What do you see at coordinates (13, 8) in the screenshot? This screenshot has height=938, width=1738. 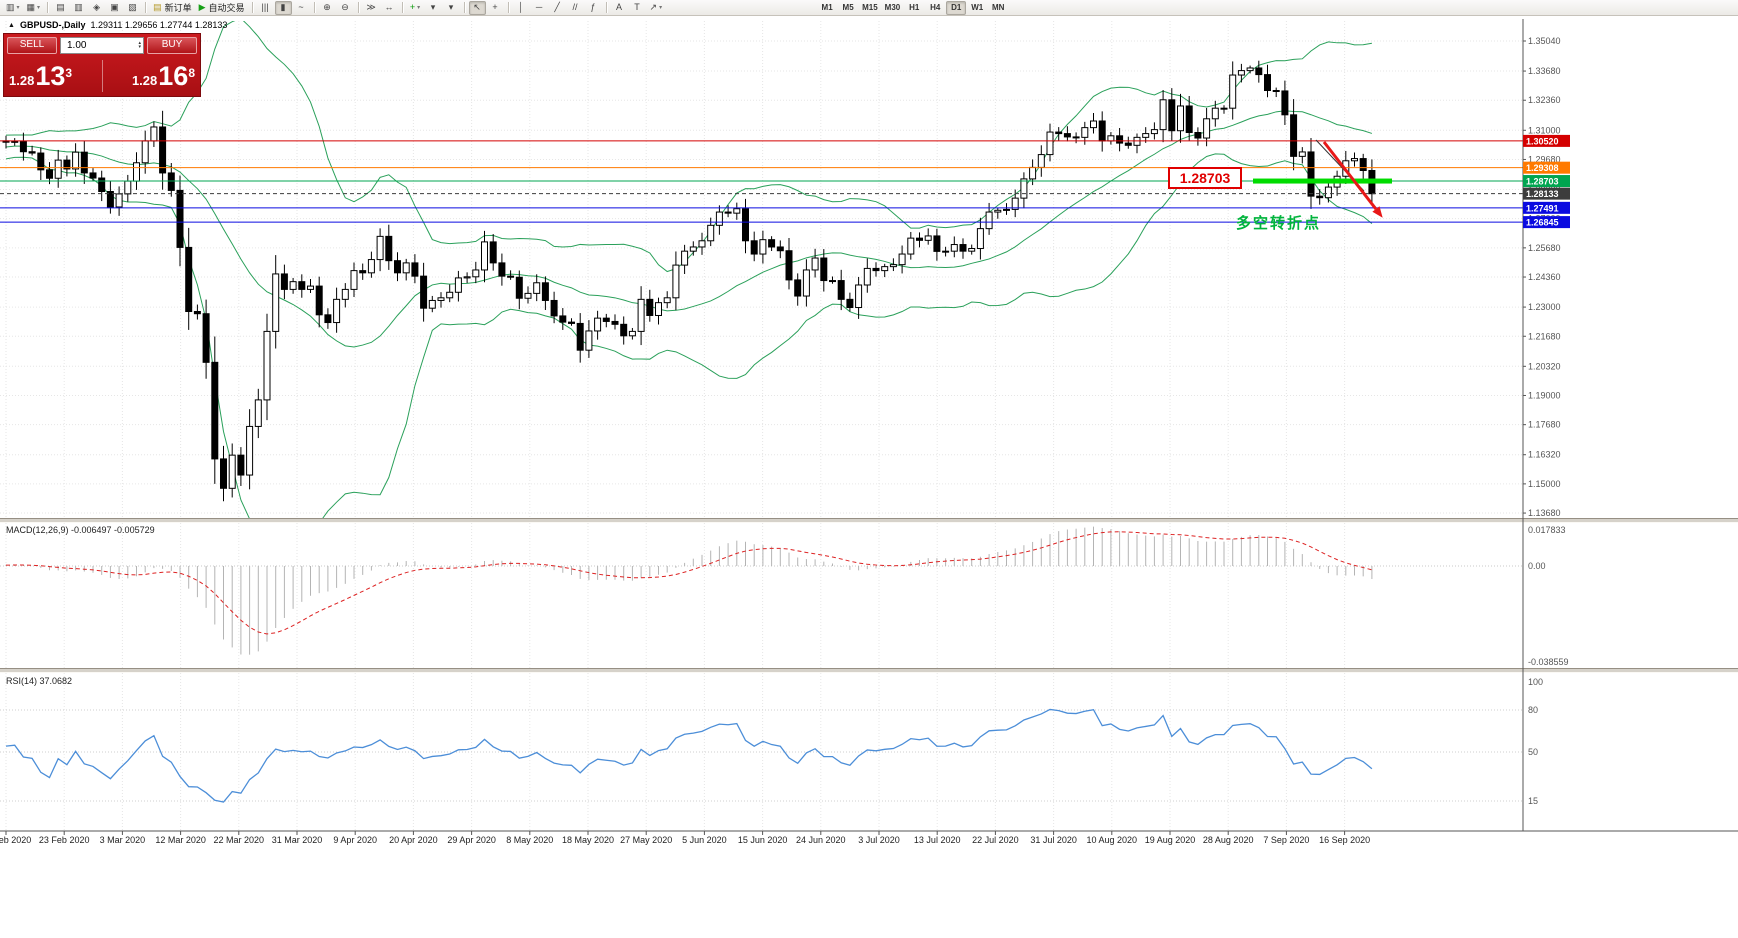 I see `new-chart-button: ▥ ▾` at bounding box center [13, 8].